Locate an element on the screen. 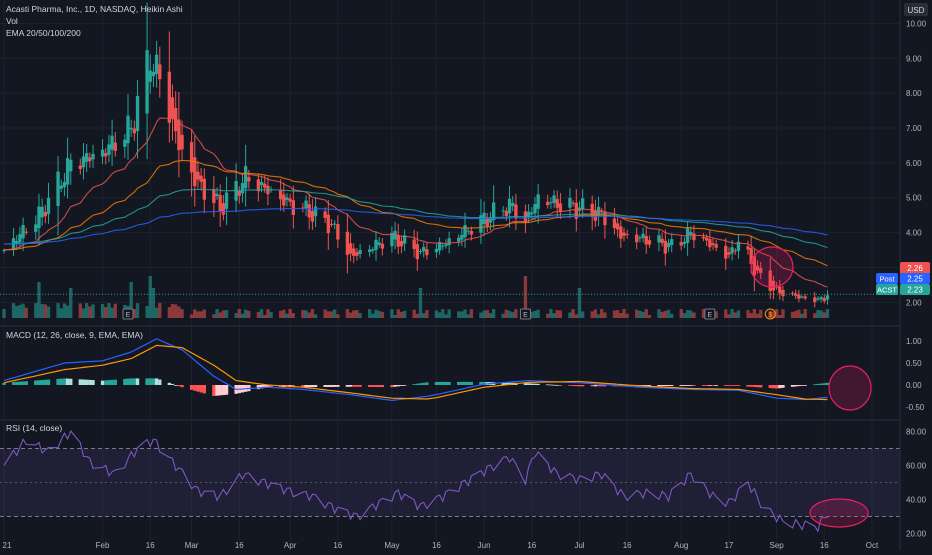 The height and width of the screenshot is (555, 932). volume-legend: Vol is located at coordinates (12, 21).